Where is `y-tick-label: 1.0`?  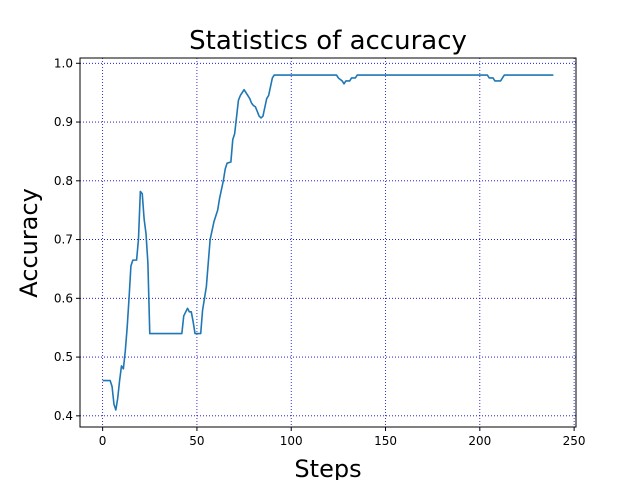
y-tick-label: 1.0 is located at coordinates (63, 63).